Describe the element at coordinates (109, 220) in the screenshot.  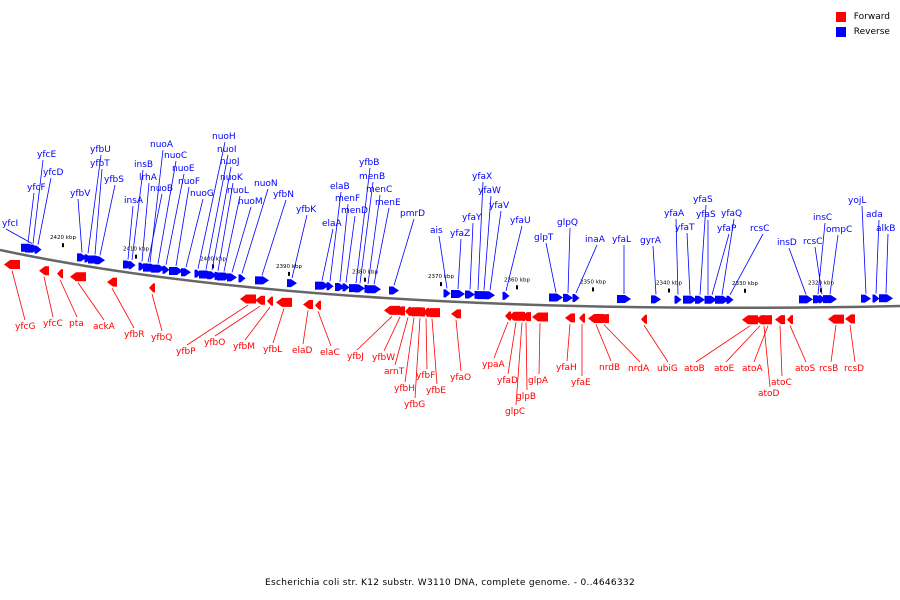
I see `gene-yfbS-reverse: yfbS` at that location.